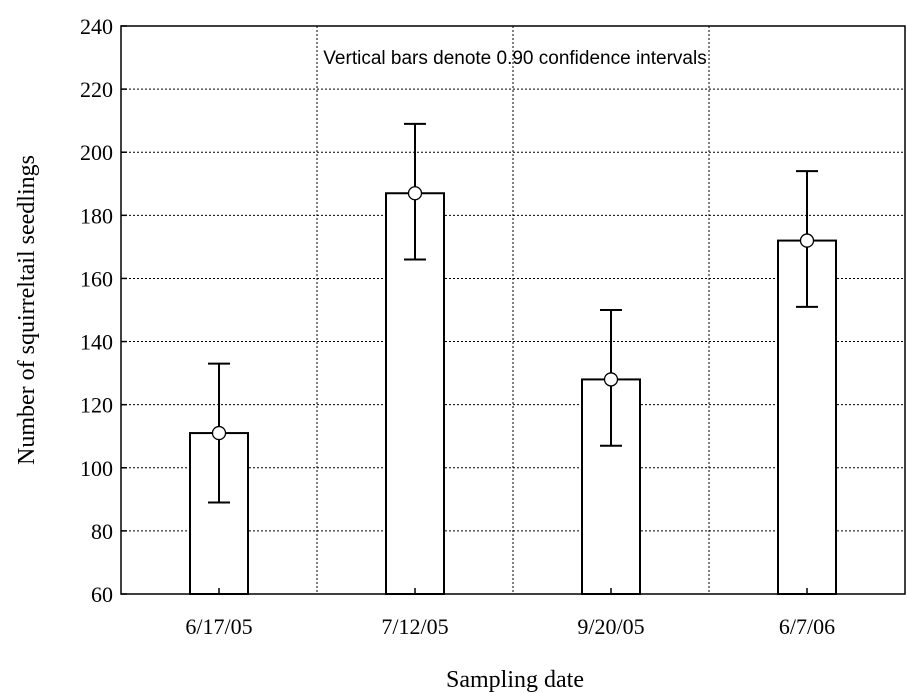 This screenshot has width=907, height=693. I want to click on x-tick-labels: 6/17/05 7/12/05 9/20/05 6/7/06, so click(510, 626).